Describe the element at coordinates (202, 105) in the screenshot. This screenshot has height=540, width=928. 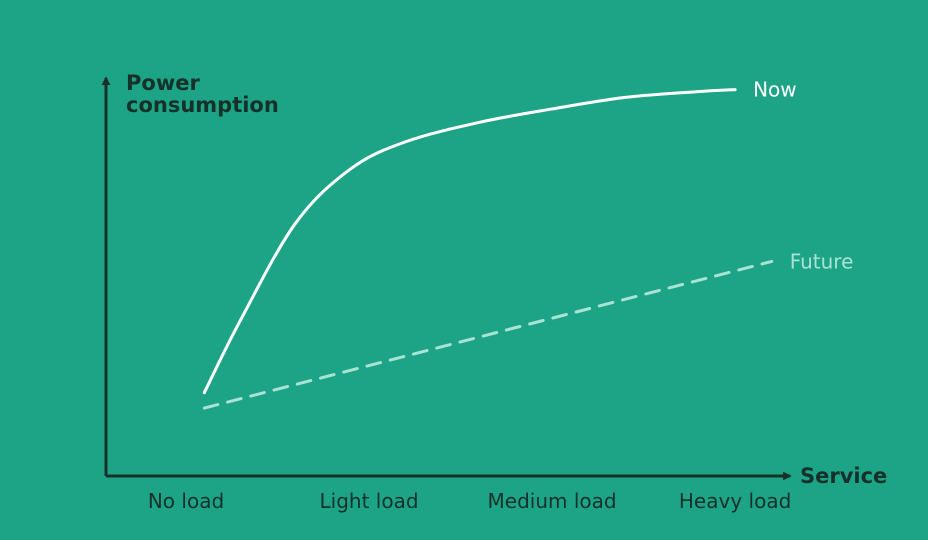
I see `y-axis-title-line-2: consumption` at that location.